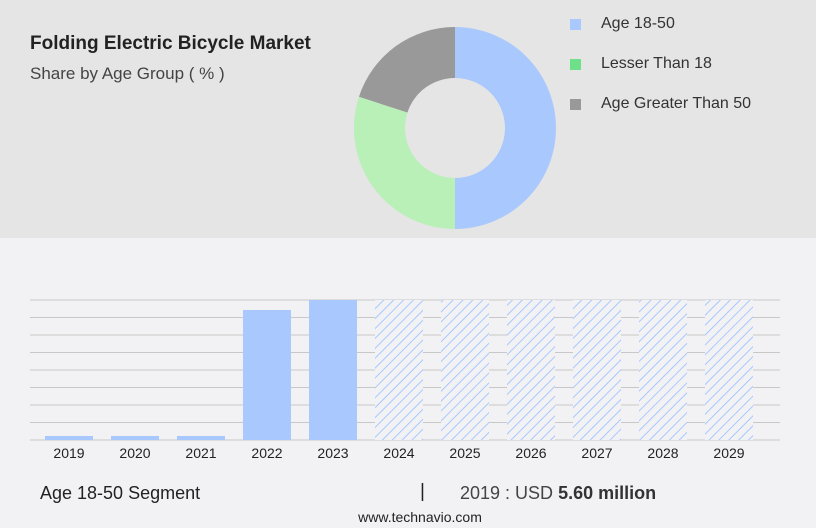 This screenshot has height=528, width=816. Describe the element at coordinates (201, 453) in the screenshot. I see `x-tick-label: 2021` at that location.